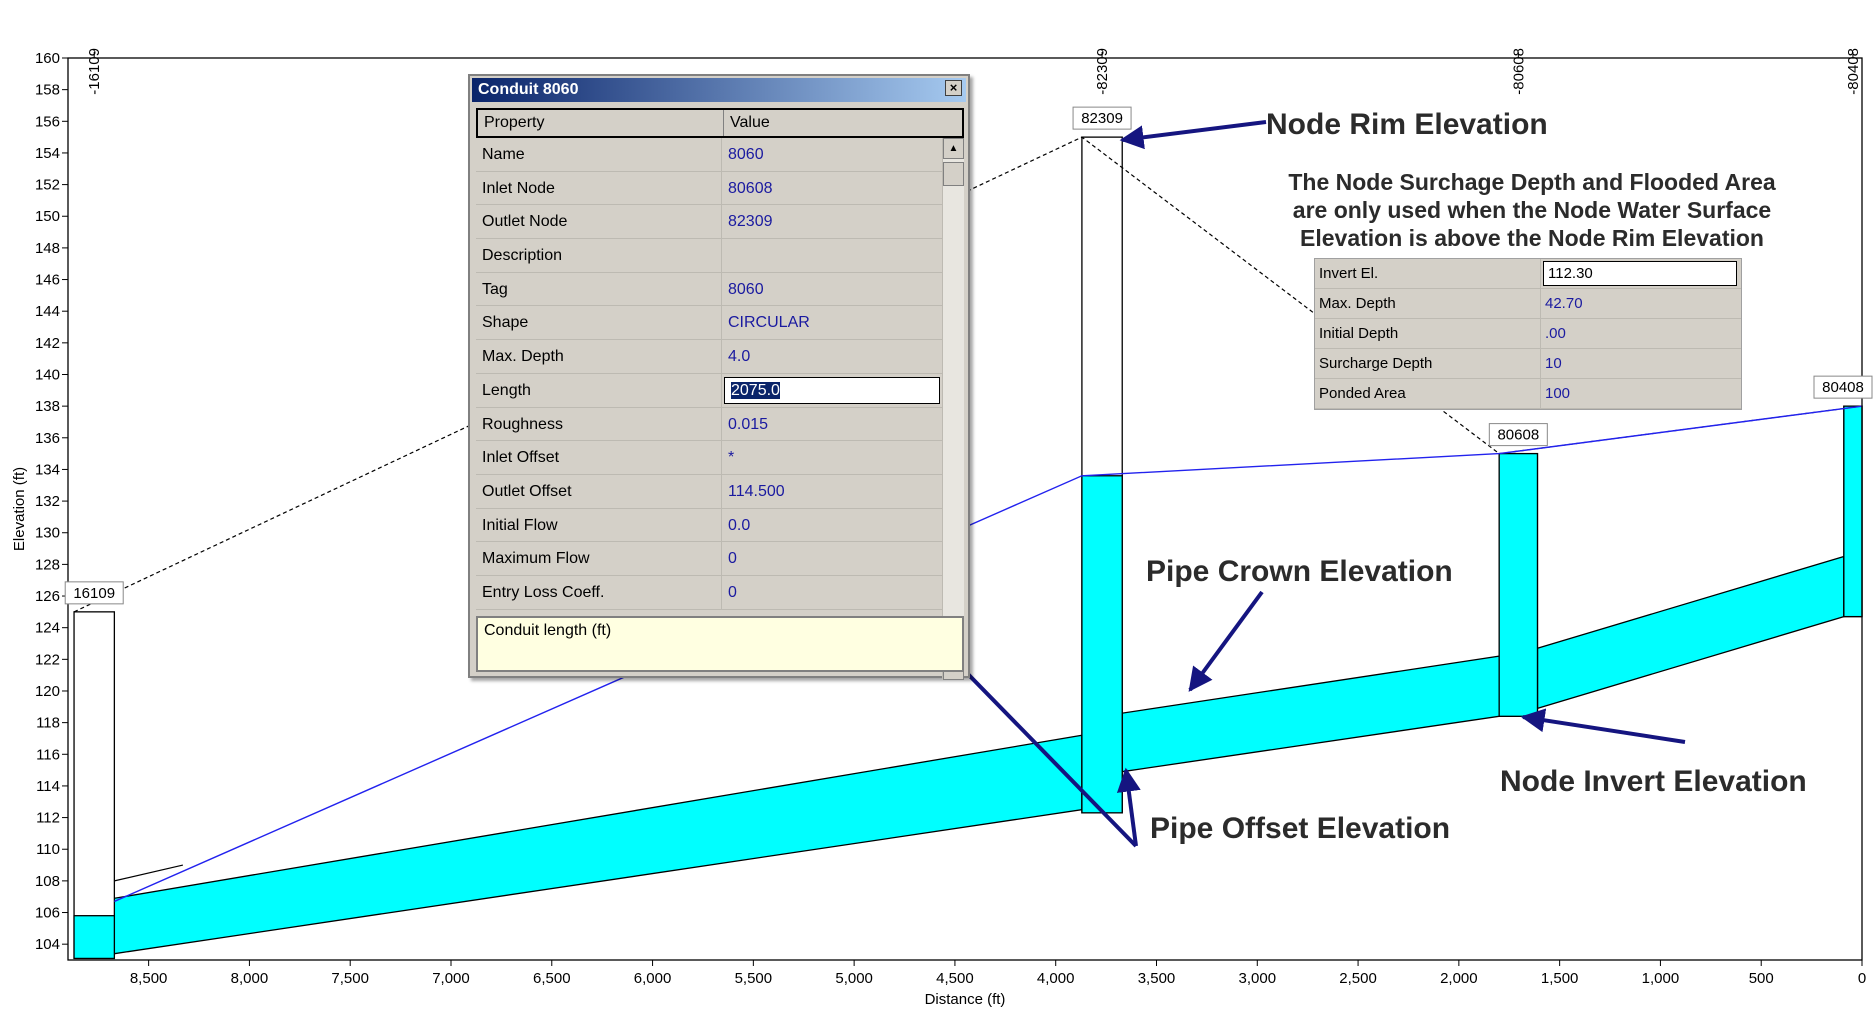  I want to click on property-value: *, so click(731, 458).